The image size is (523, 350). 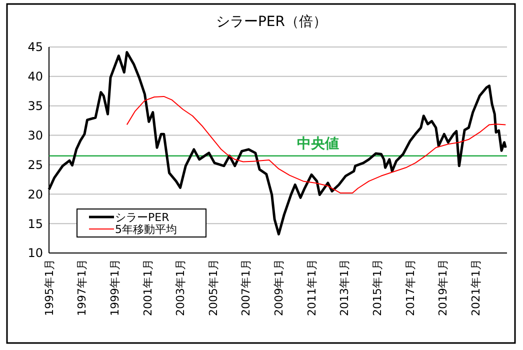 What do you see at coordinates (35, 135) in the screenshot?
I see `y-tick-label: 30` at bounding box center [35, 135].